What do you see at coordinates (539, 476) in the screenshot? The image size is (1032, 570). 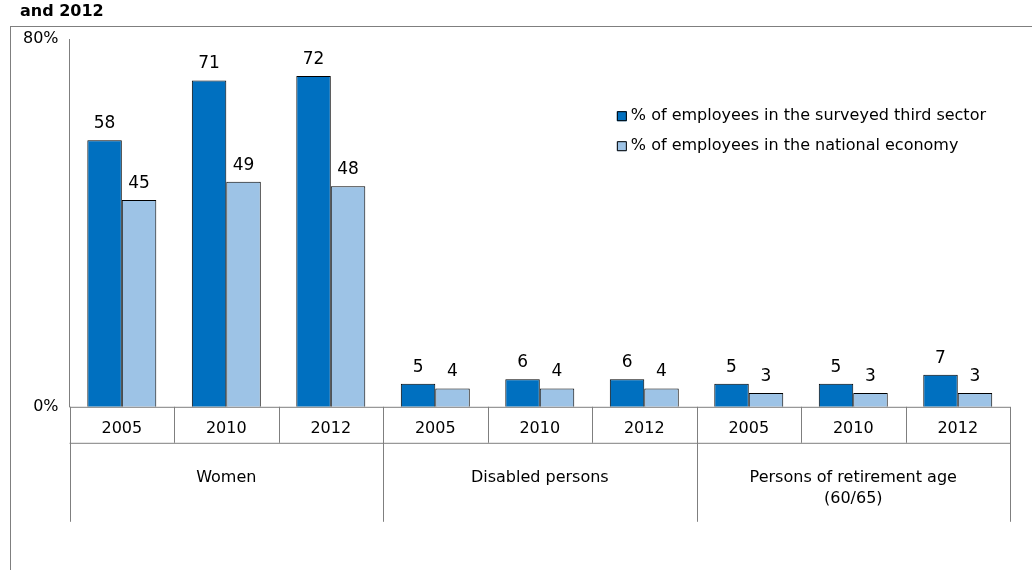 I see `text: Disabled persons` at bounding box center [539, 476].